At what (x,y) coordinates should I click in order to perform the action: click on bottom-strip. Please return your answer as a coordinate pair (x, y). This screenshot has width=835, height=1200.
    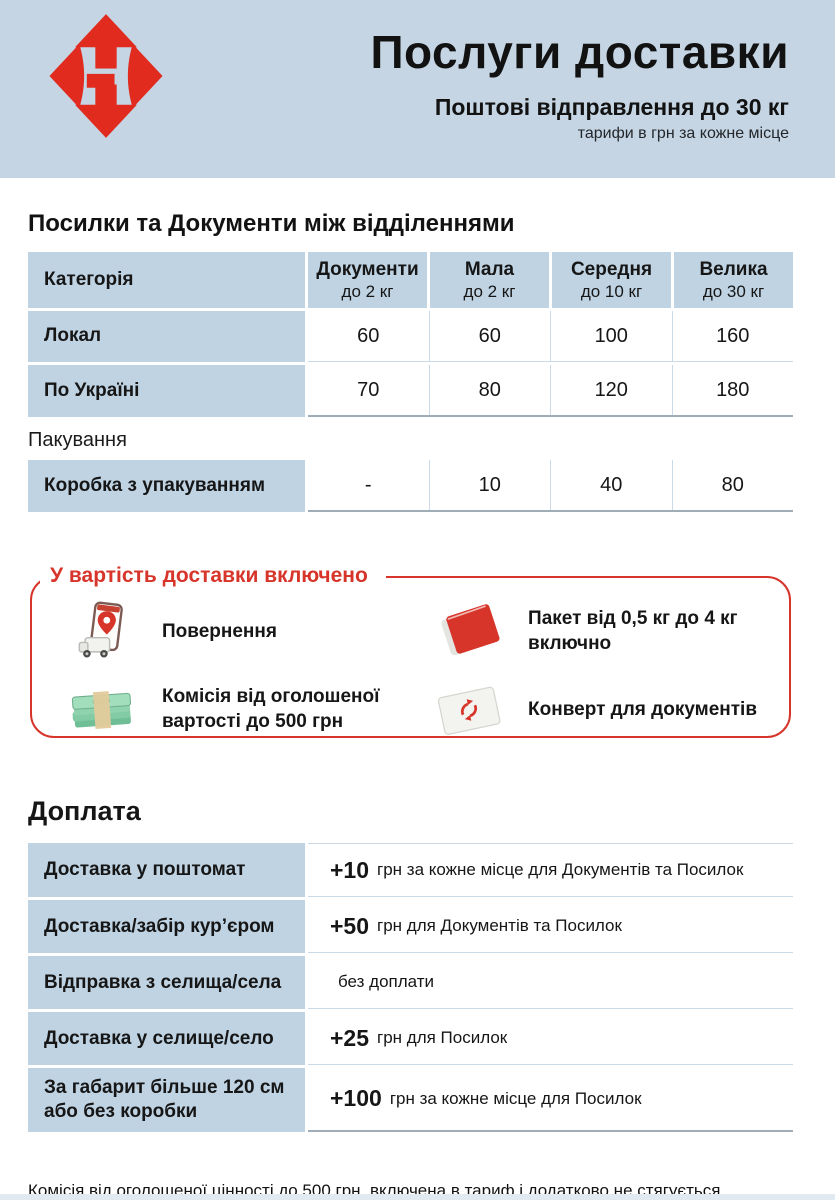
    Looking at the image, I should click on (417, 1197).